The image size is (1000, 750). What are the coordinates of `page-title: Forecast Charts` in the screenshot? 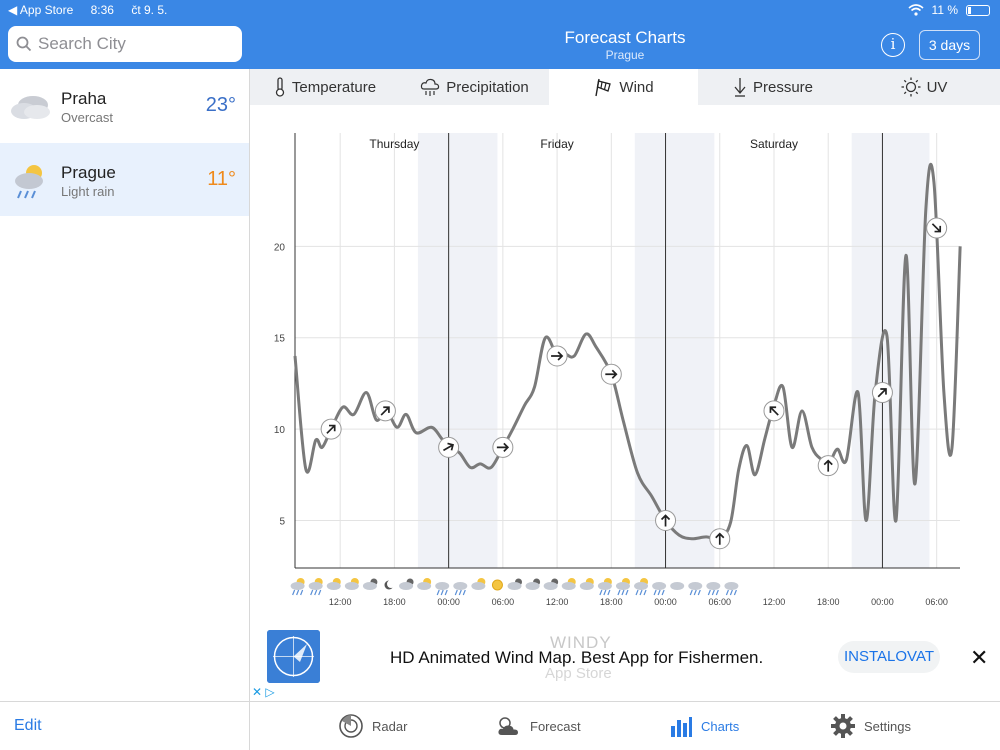 It's located at (625, 37).